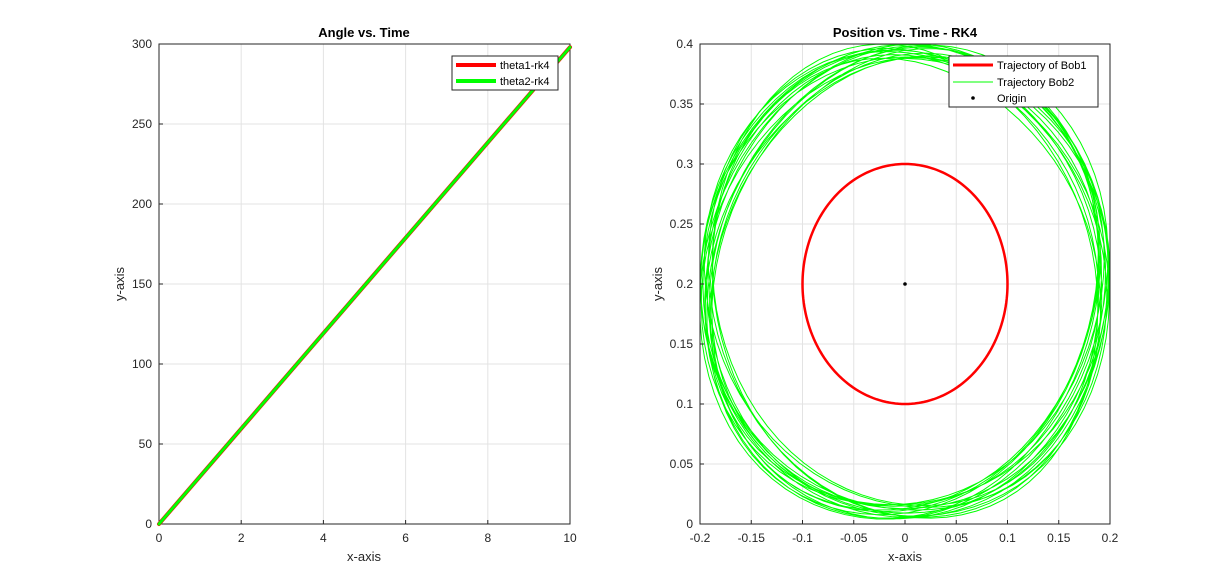 The width and height of the screenshot is (1227, 588). I want to click on x-tick-label: 2, so click(241, 538).